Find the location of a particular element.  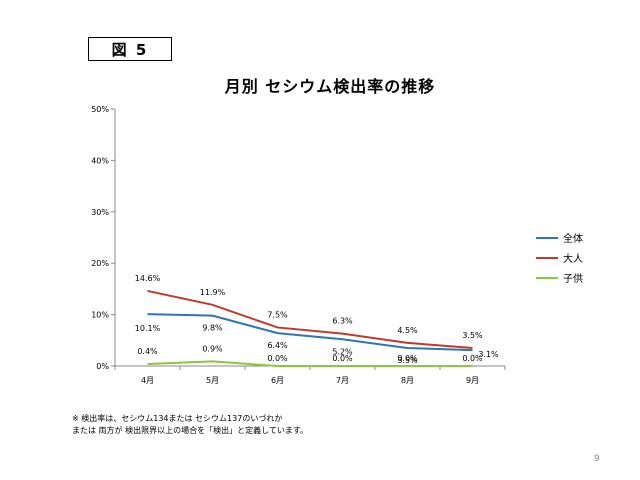

data-label: 5.2% is located at coordinates (342, 351).